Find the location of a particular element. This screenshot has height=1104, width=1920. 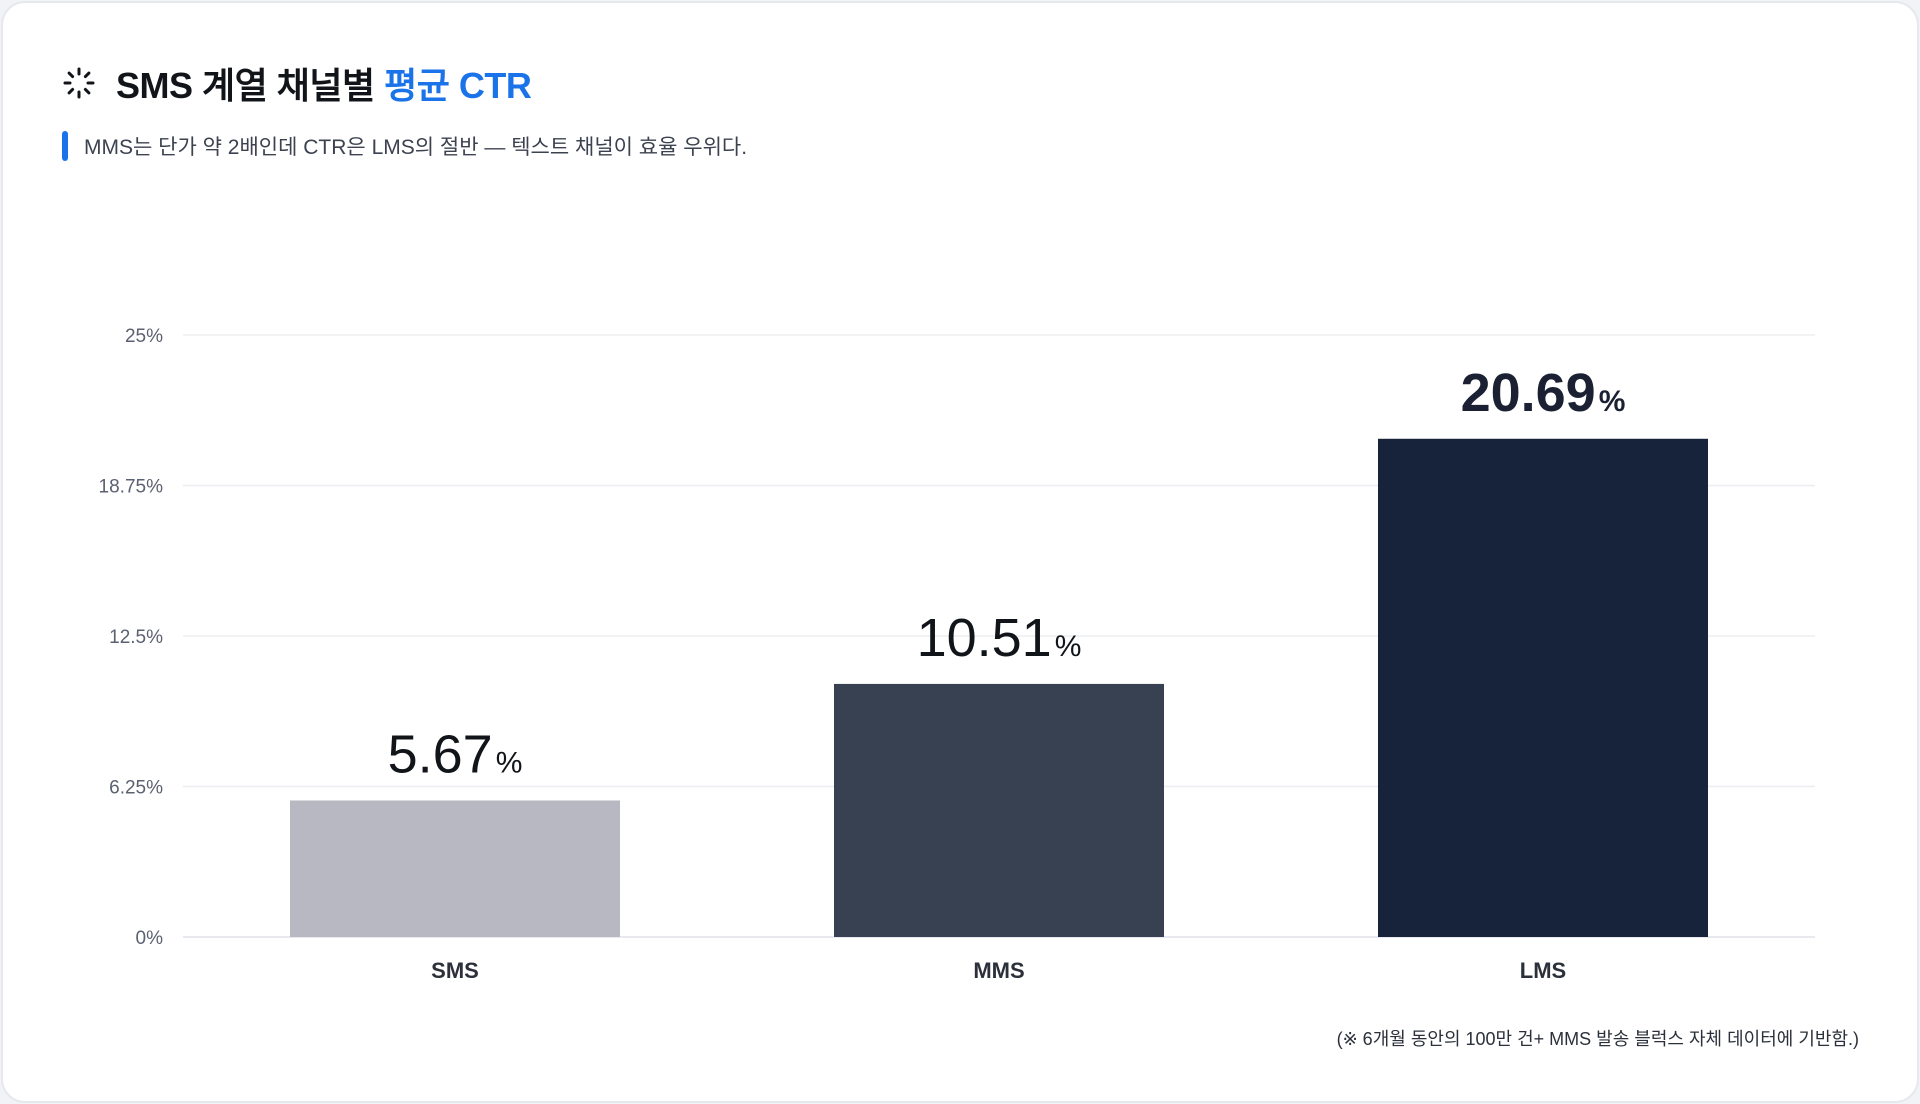

data-label: 20.69% is located at coordinates (1543, 393).